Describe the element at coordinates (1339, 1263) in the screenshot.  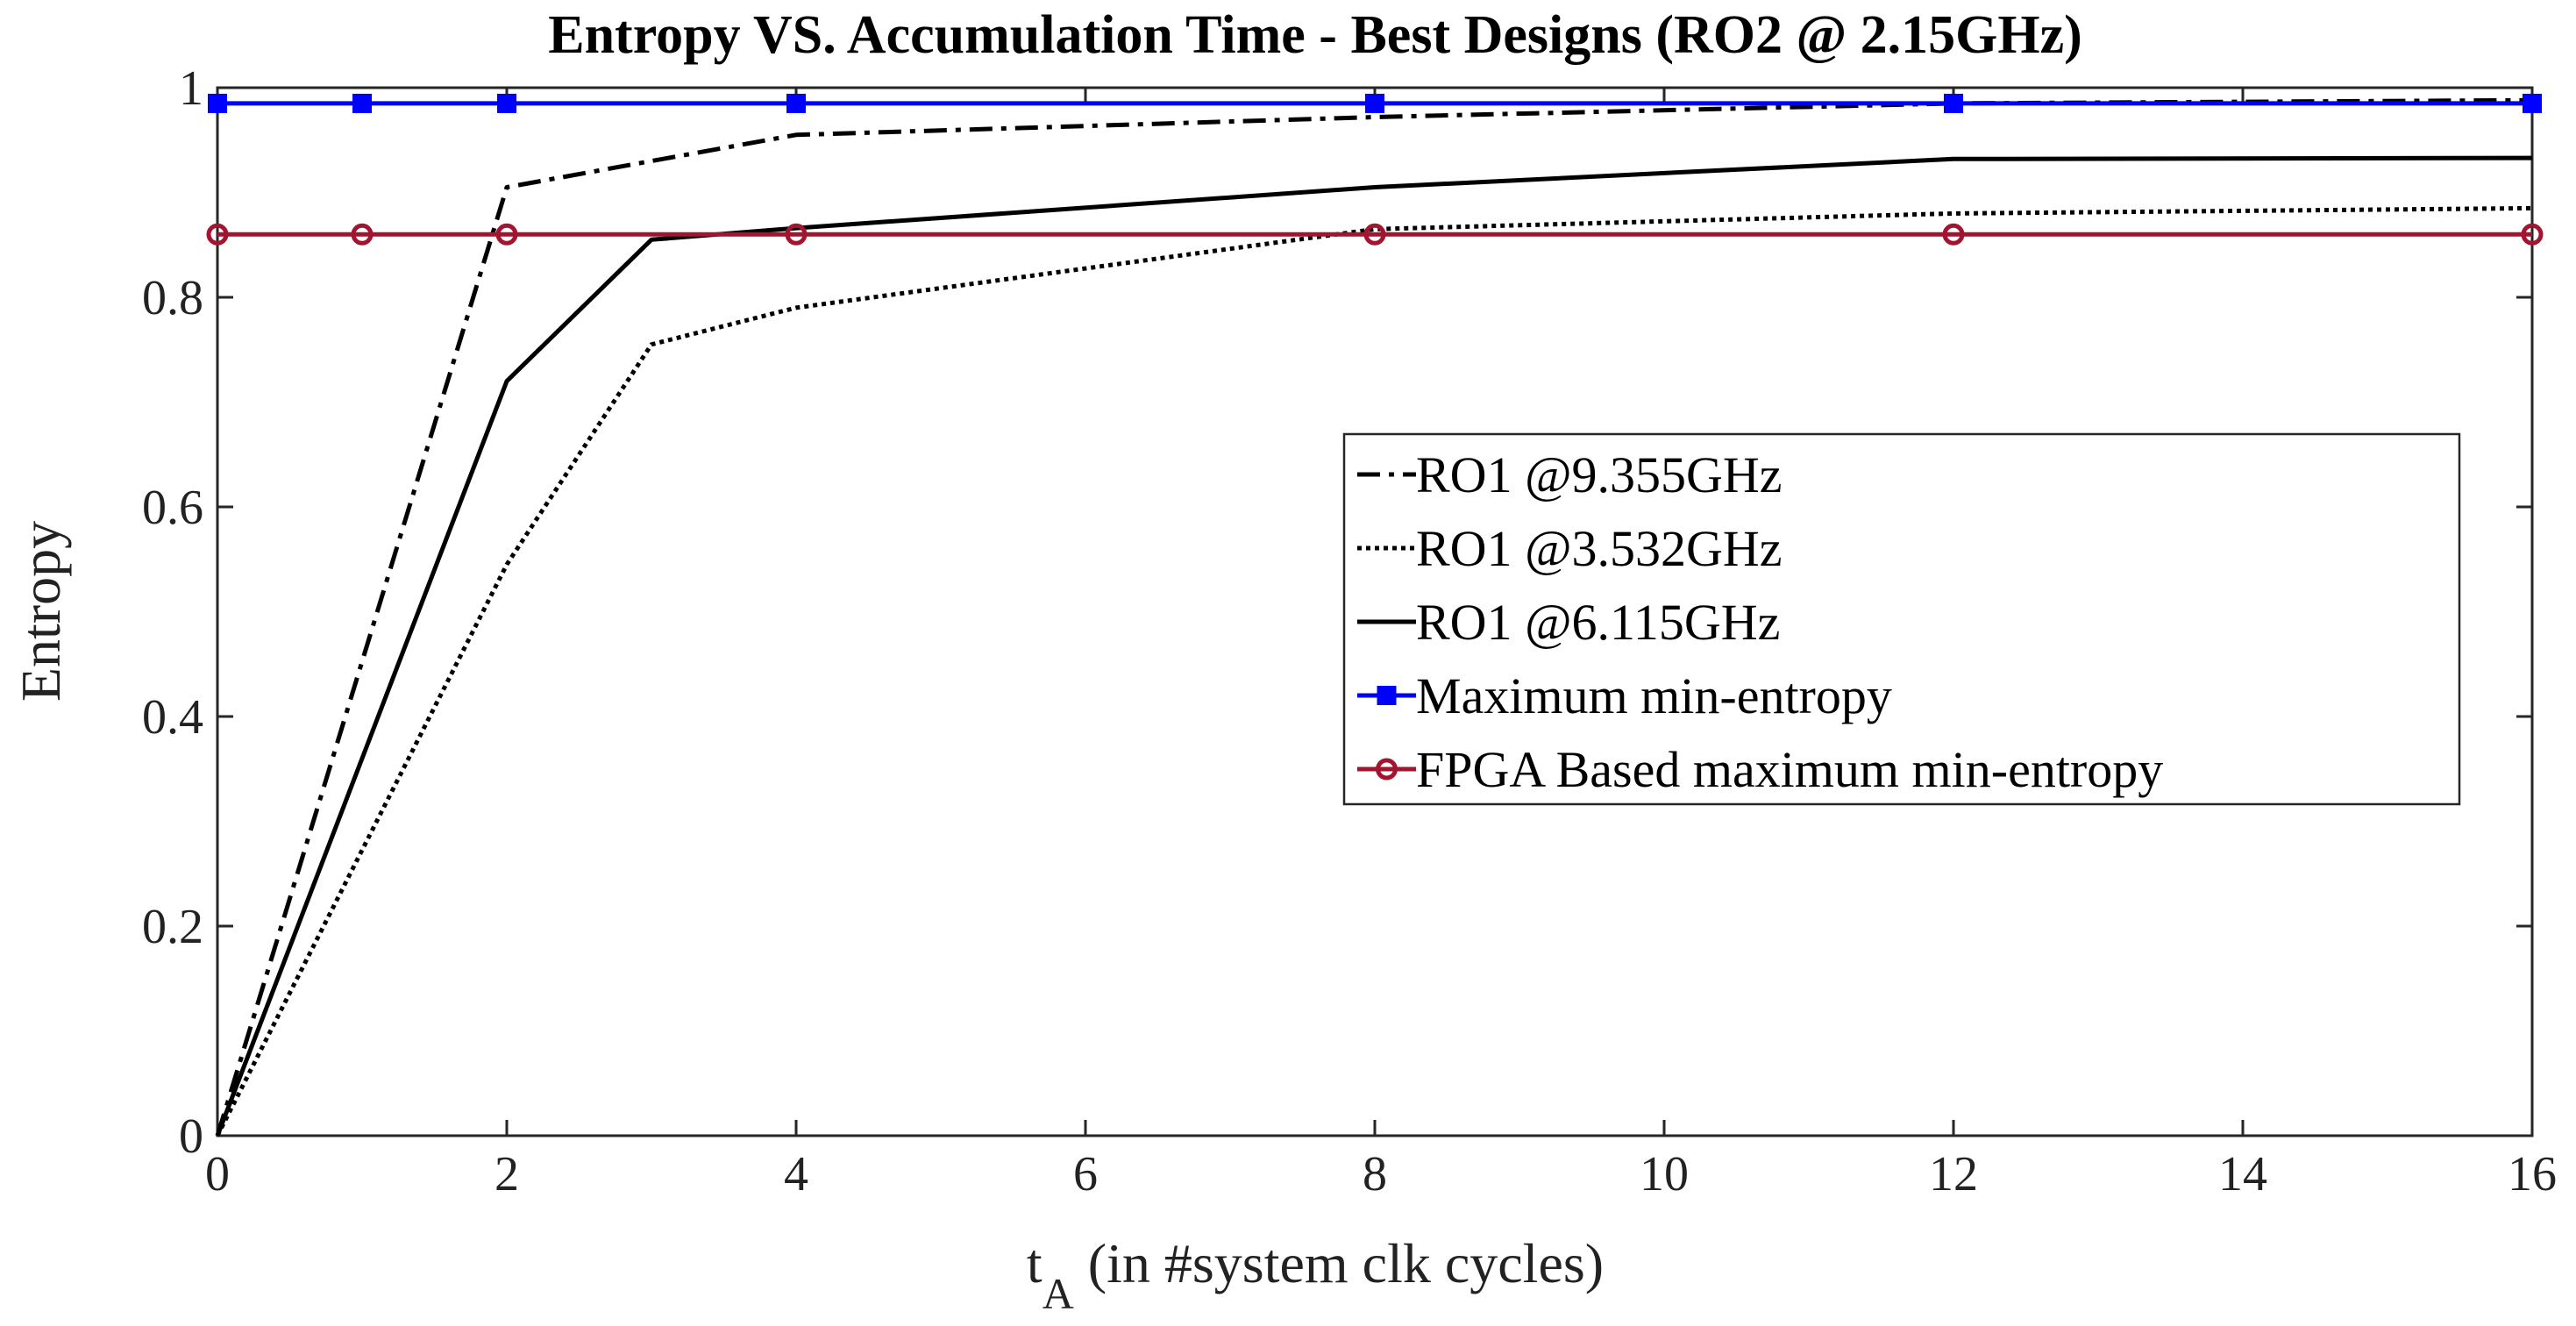
I see `x-axis-label-rest: (in #system clk cycles)` at that location.